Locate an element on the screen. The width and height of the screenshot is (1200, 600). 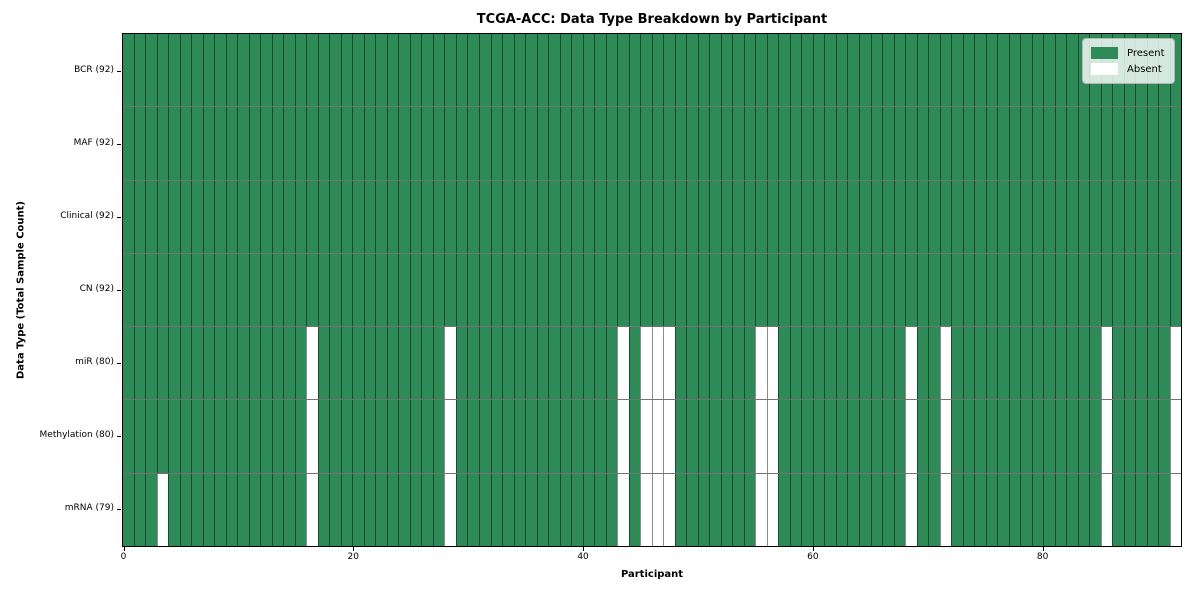
y-tick-label-bcr: BCR (92) is located at coordinates (94, 70).